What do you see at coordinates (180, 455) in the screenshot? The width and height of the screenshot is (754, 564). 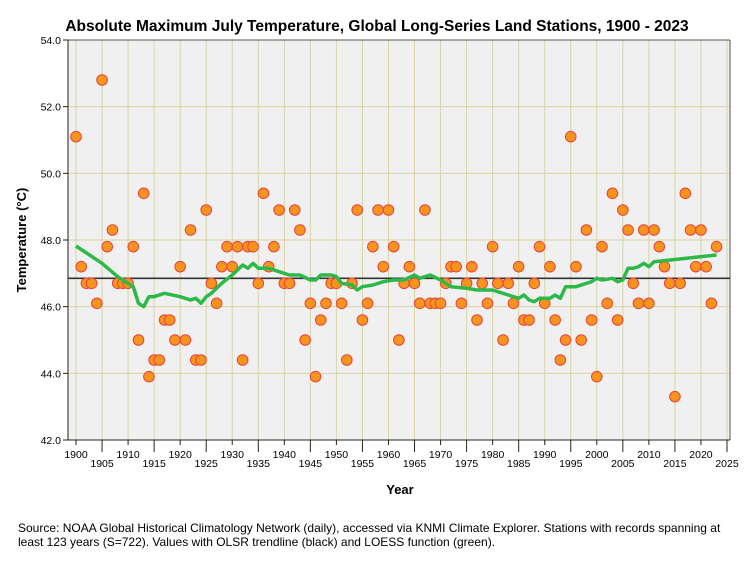 I see `x-tick-label: 1920` at bounding box center [180, 455].